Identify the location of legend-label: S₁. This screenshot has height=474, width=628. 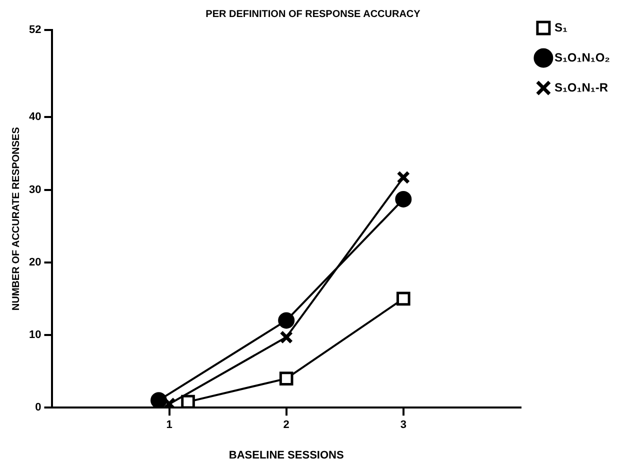
(561, 27).